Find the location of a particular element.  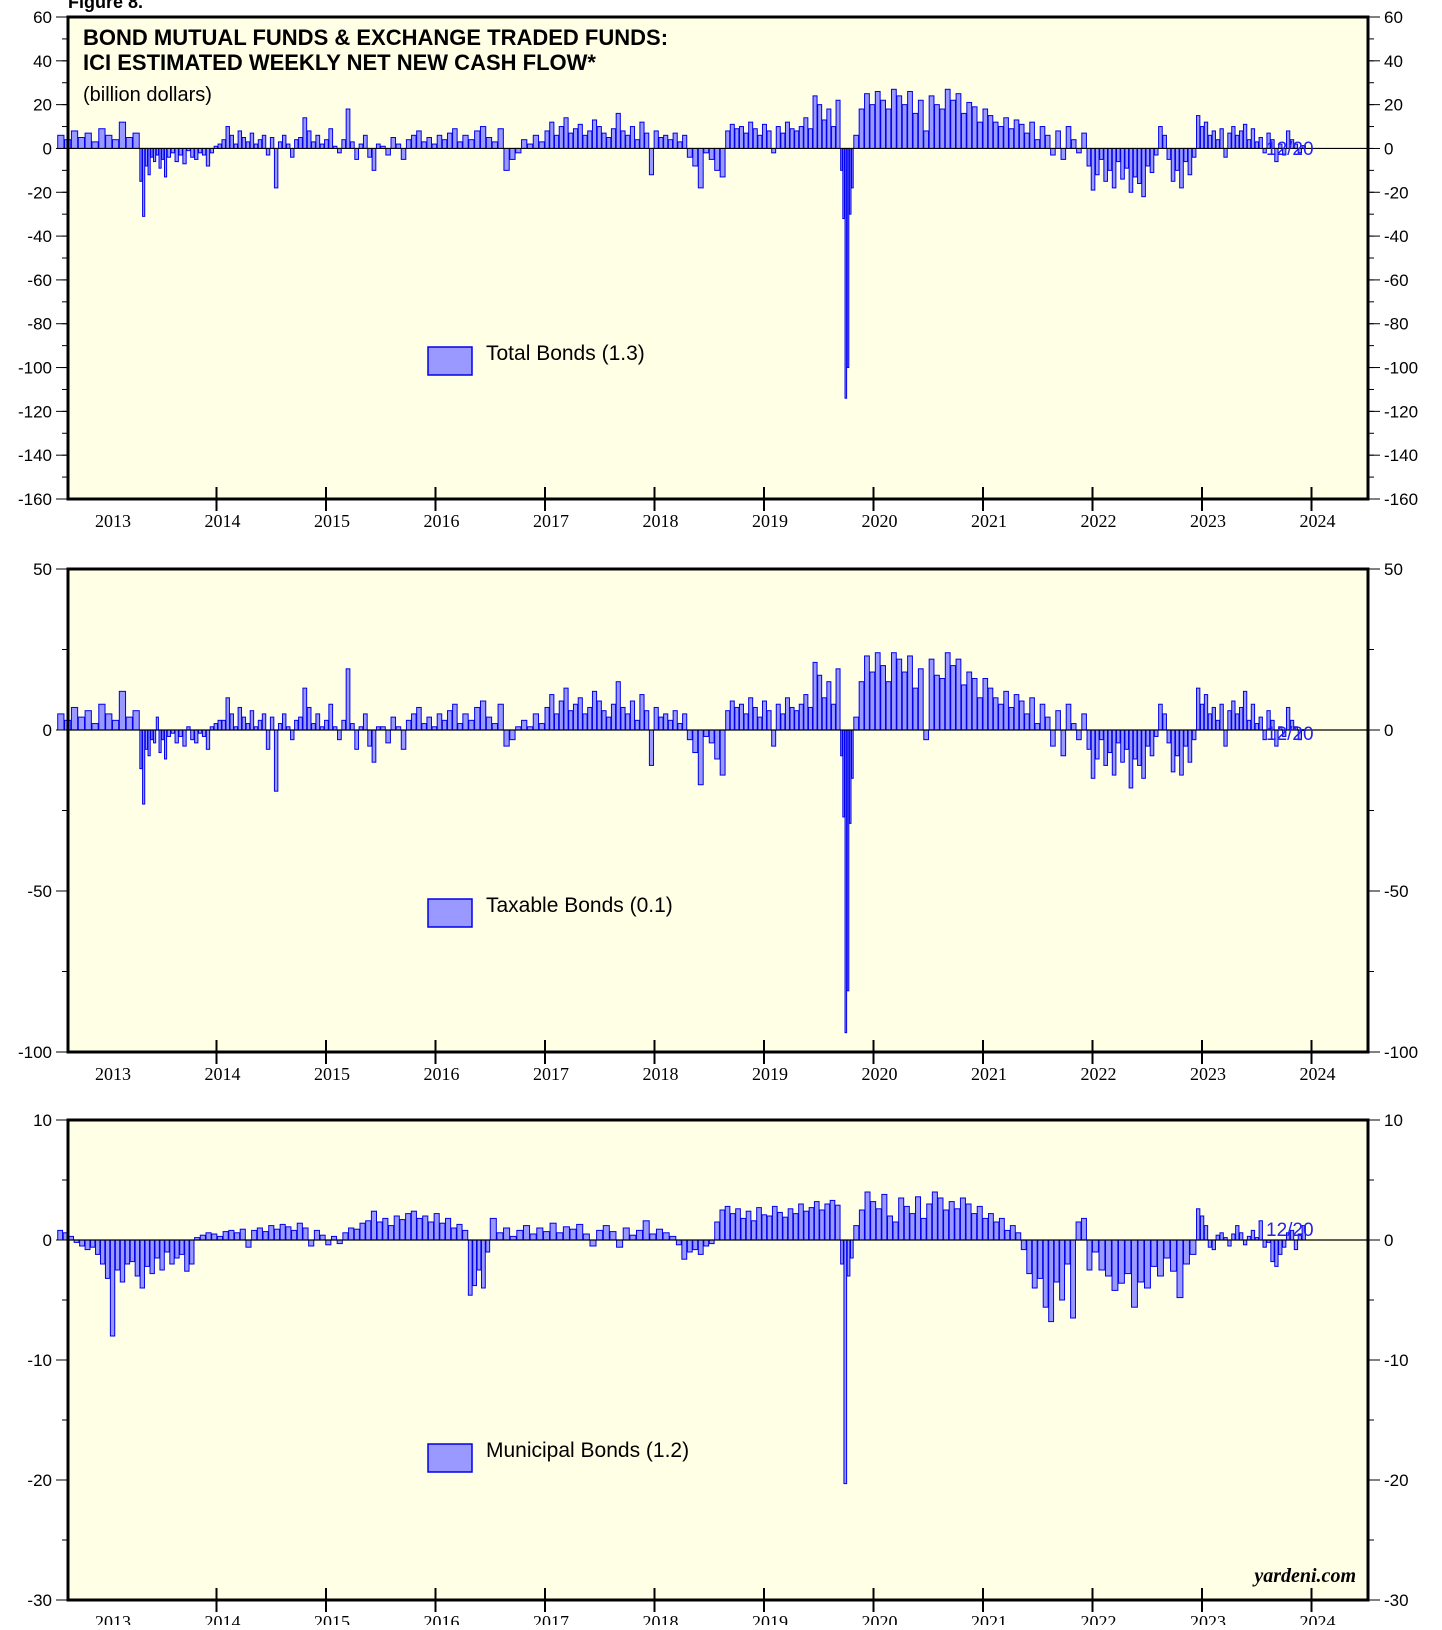

x-tick-label: 2022 is located at coordinates (1099, 1074).